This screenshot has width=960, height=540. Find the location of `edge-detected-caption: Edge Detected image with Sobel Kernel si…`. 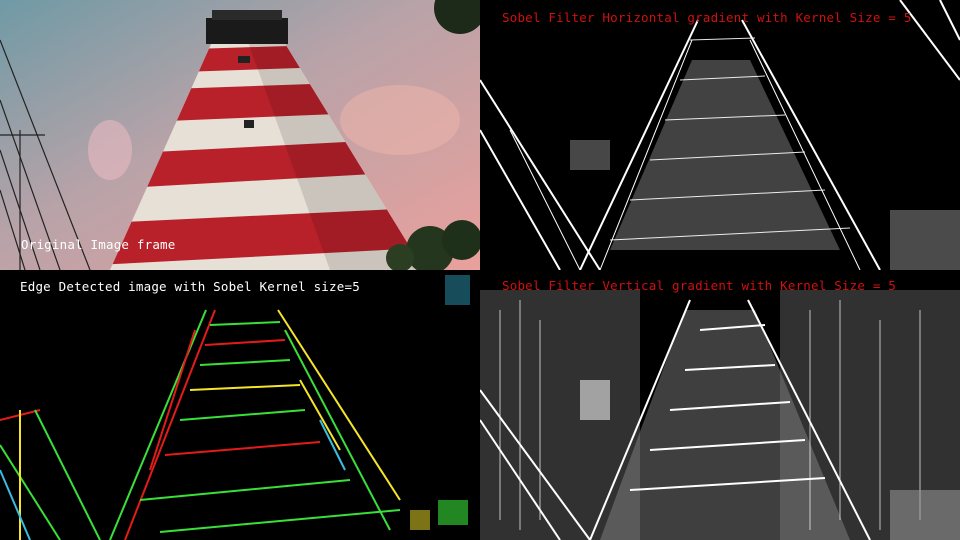

edge-detected-caption: Edge Detected image with Sobel Kernel si… is located at coordinates (190, 286).